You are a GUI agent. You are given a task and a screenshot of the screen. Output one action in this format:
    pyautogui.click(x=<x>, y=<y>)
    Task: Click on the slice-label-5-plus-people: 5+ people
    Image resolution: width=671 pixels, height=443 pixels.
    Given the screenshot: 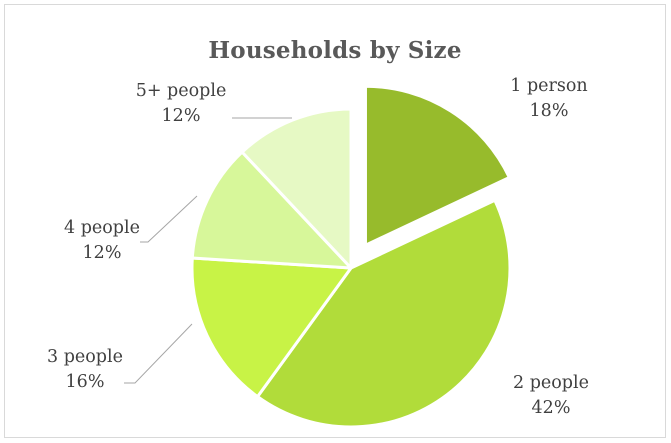 What is the action you would take?
    pyautogui.click(x=181, y=91)
    